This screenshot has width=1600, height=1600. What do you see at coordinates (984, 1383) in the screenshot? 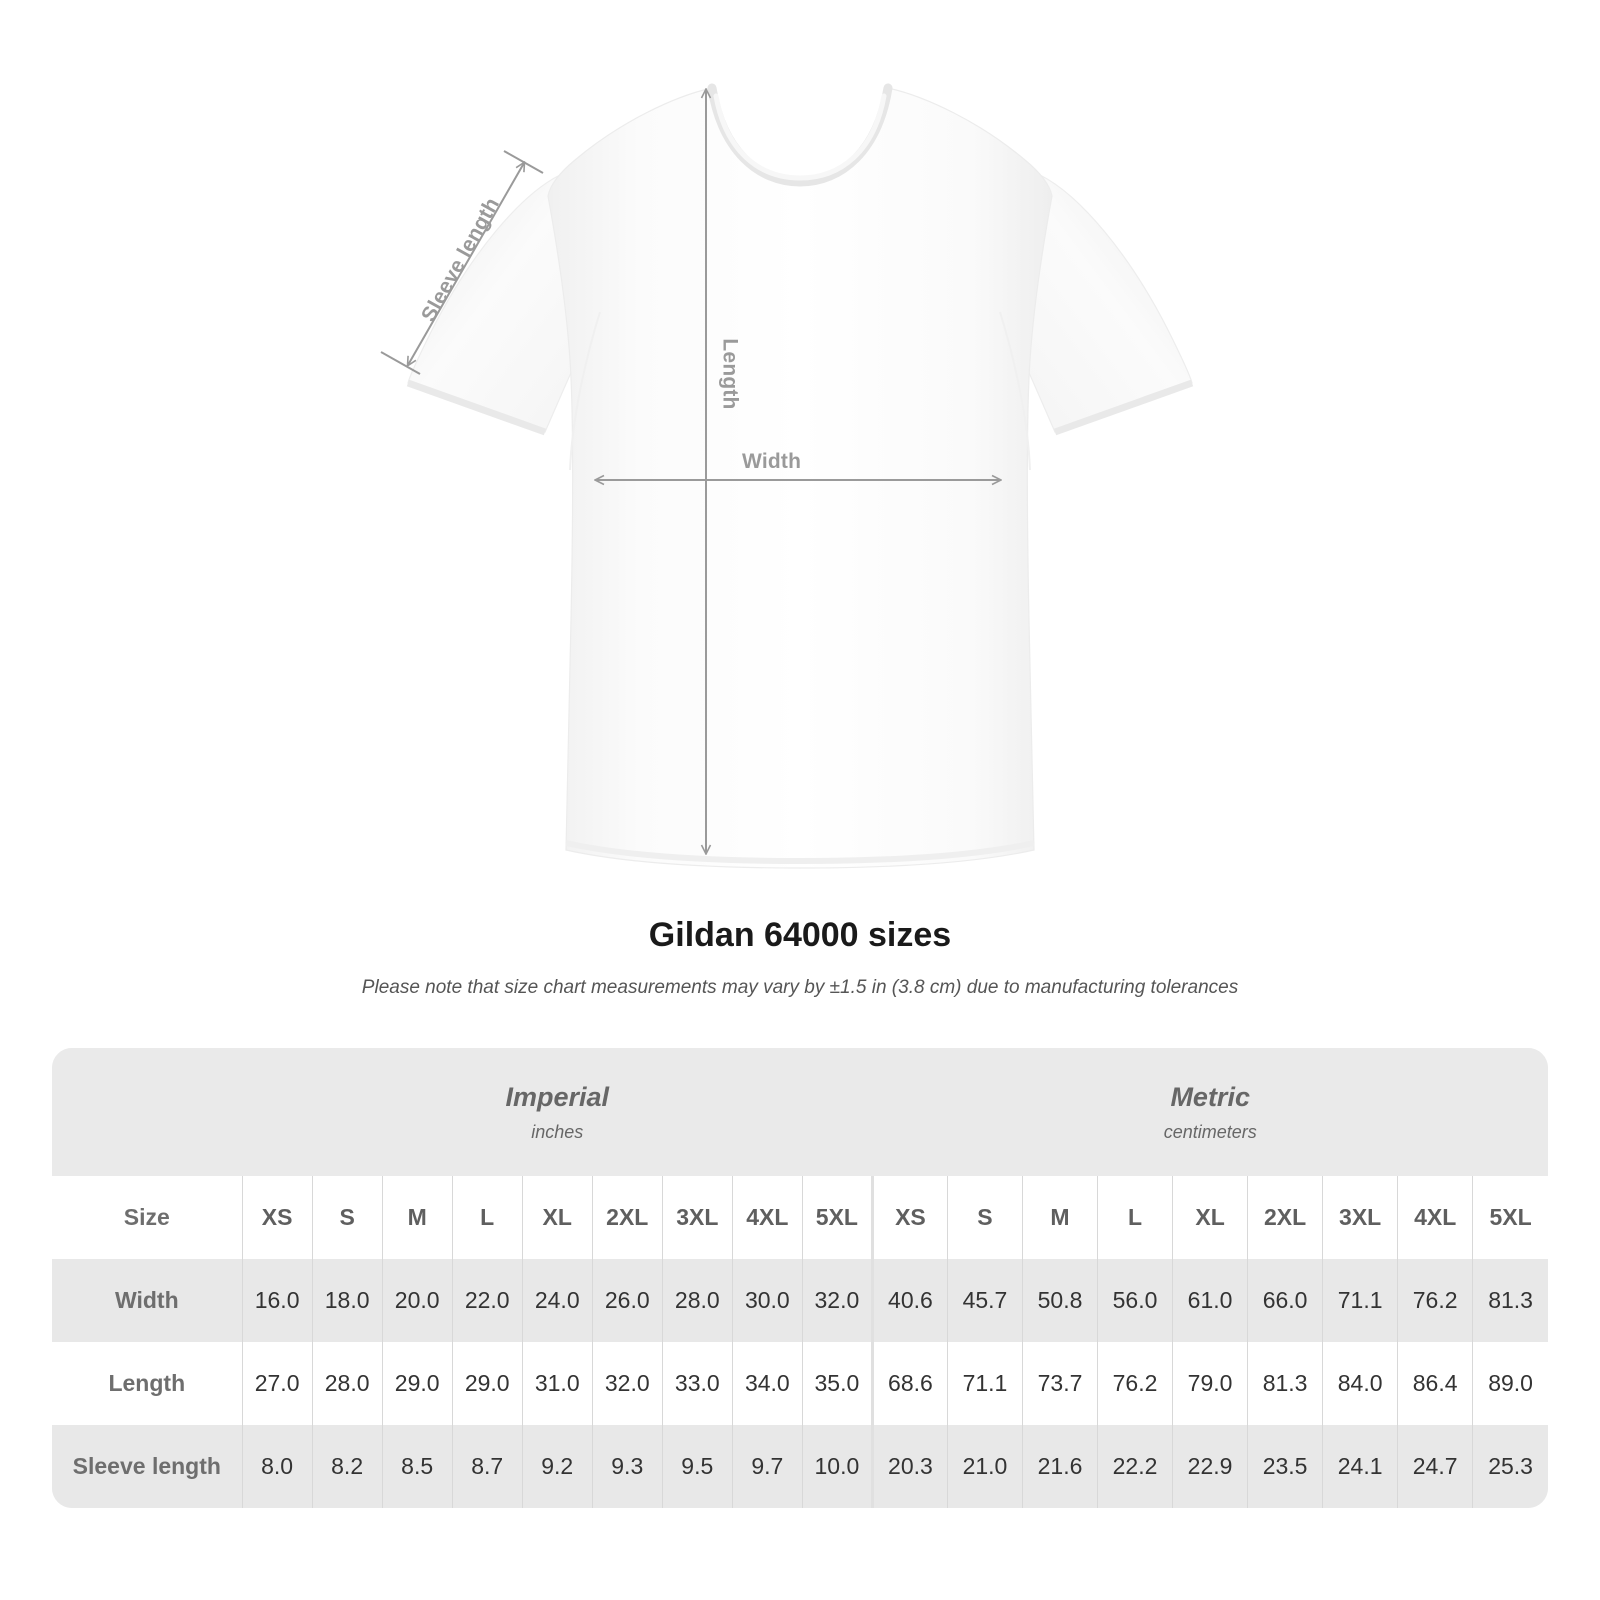
I see `cell-length-metric-s: 71.1` at bounding box center [984, 1383].